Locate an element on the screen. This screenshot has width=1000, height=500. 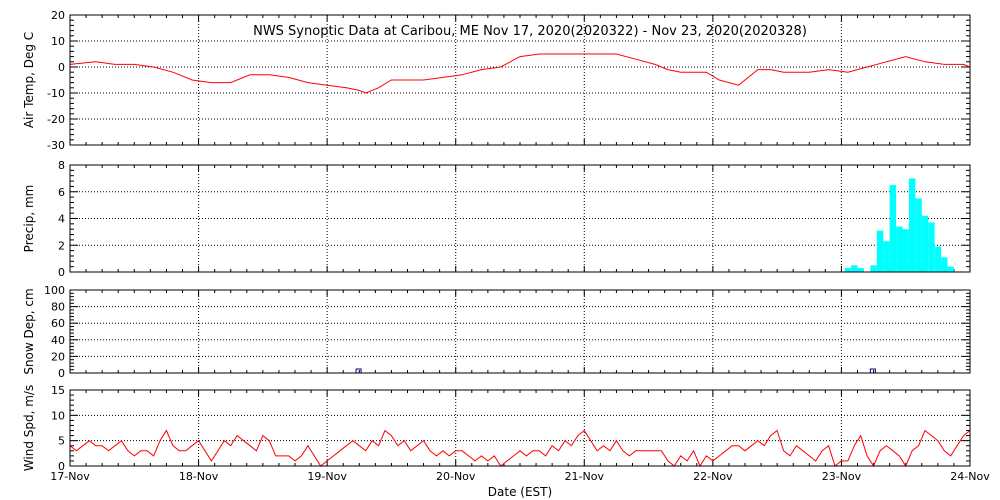
y-tick-label: 4 is located at coordinates (61, 219).